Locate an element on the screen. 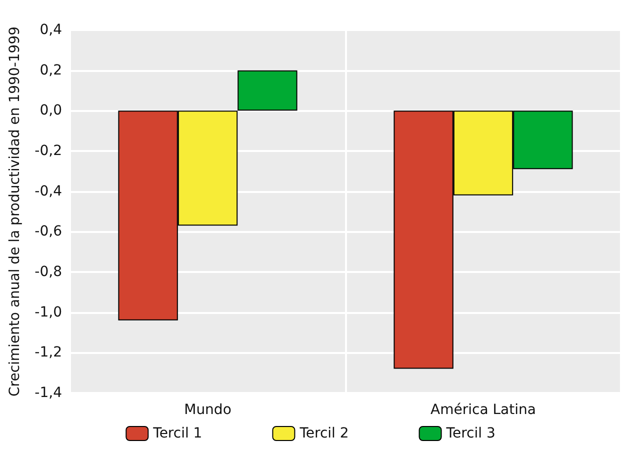 The image size is (621, 454). y-tick-label: 0,2 is located at coordinates (51, 70).